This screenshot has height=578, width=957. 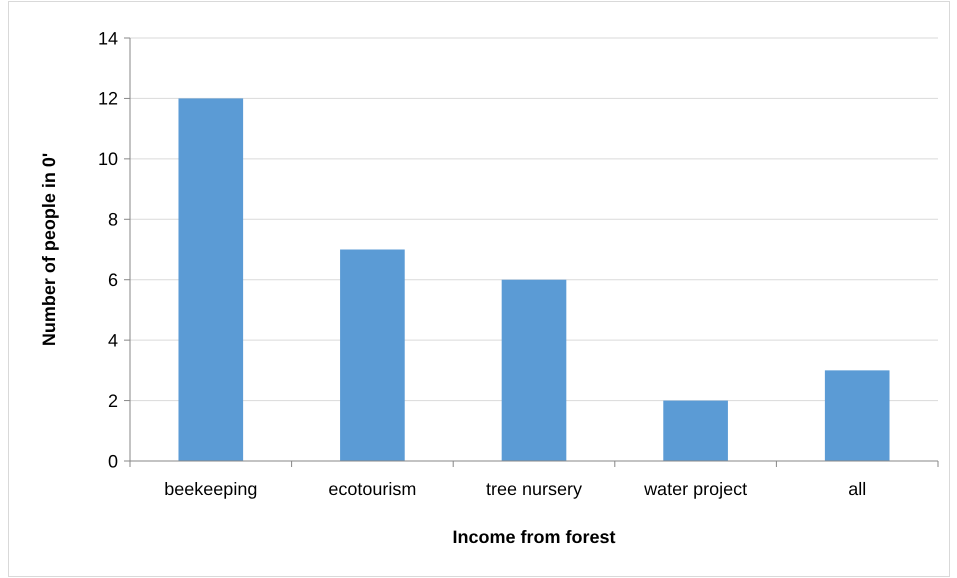 I want to click on x-axis-title: Income from forest, so click(x=534, y=537).